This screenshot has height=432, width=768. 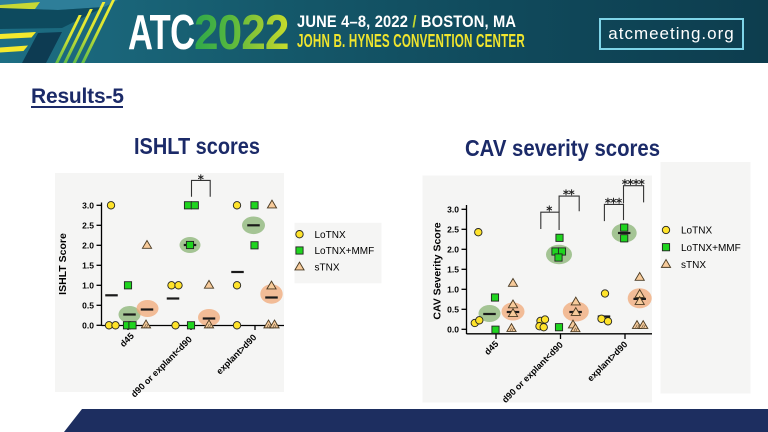 What do you see at coordinates (63, 264) in the screenshot?
I see `svg-text: ISHLT Score` at bounding box center [63, 264].